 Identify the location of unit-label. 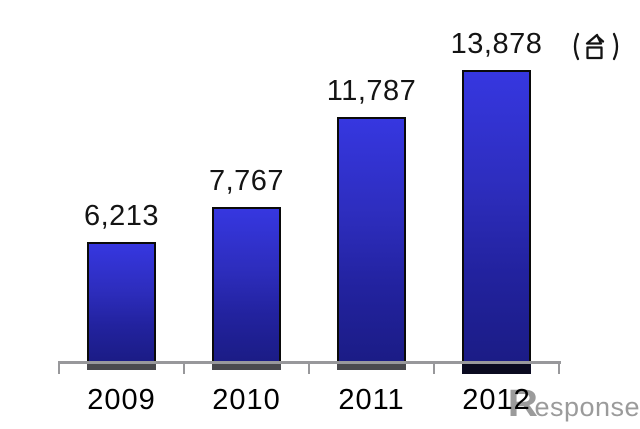
(596, 49).